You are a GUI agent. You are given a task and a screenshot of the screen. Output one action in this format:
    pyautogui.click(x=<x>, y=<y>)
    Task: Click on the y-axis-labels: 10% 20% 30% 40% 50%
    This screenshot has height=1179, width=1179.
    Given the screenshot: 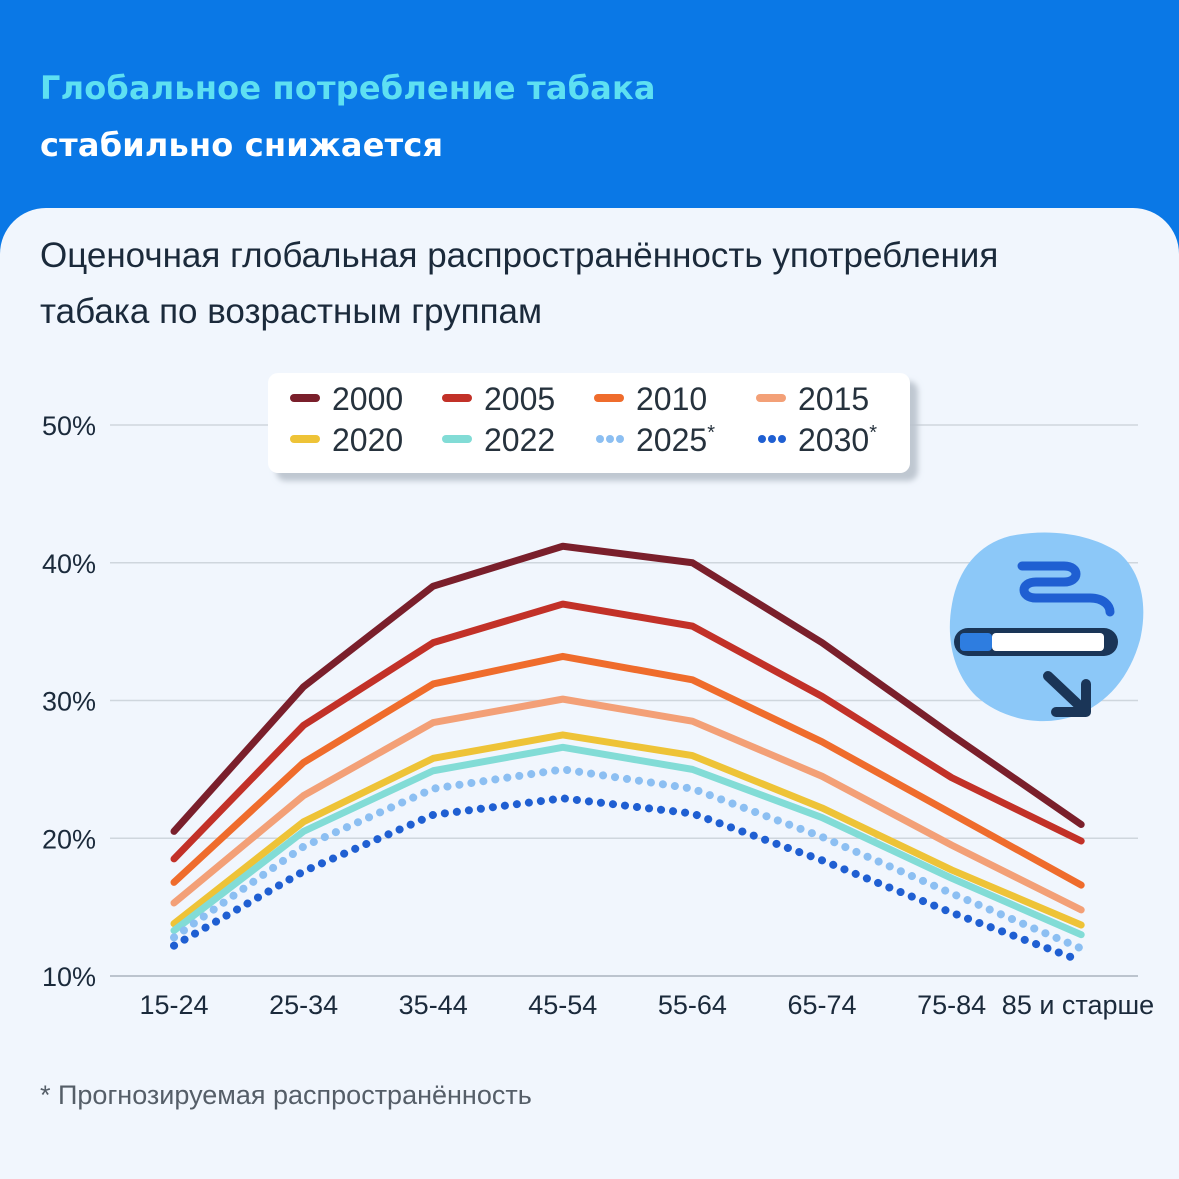 What is the action you would take?
    pyautogui.click(x=69, y=701)
    